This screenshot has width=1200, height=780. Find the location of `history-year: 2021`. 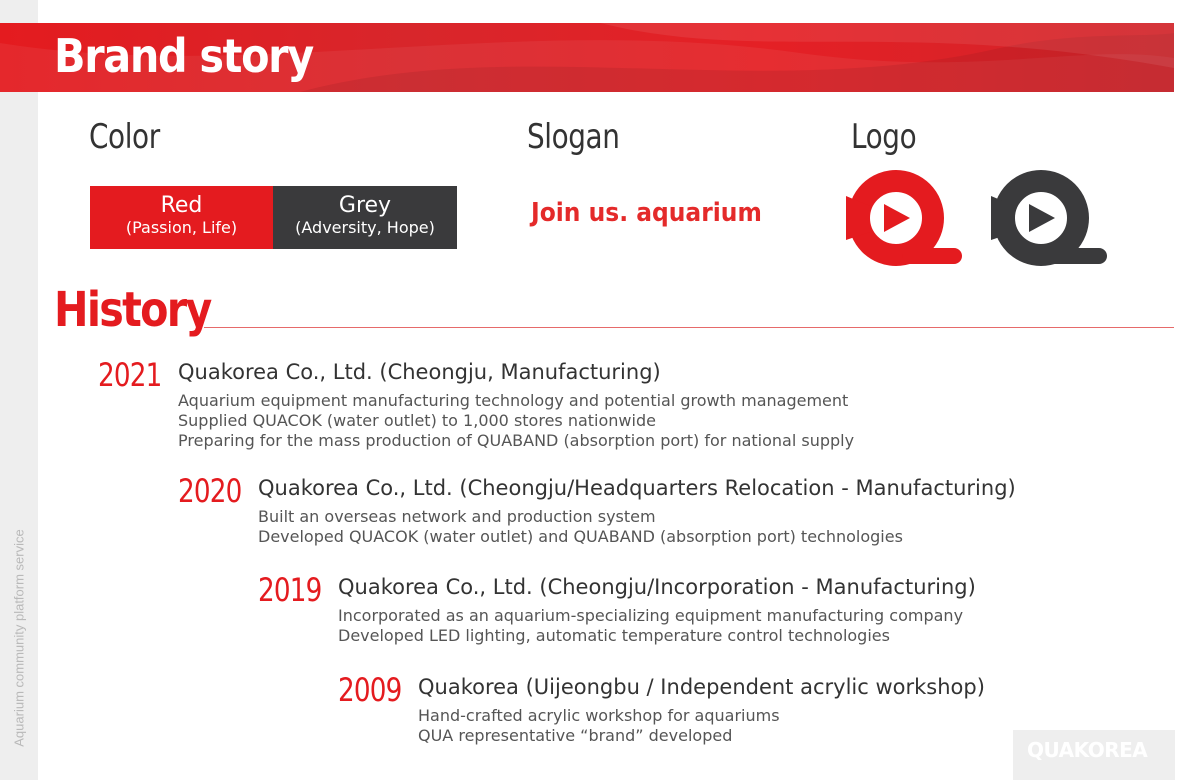

history-year: 2021 is located at coordinates (130, 375).